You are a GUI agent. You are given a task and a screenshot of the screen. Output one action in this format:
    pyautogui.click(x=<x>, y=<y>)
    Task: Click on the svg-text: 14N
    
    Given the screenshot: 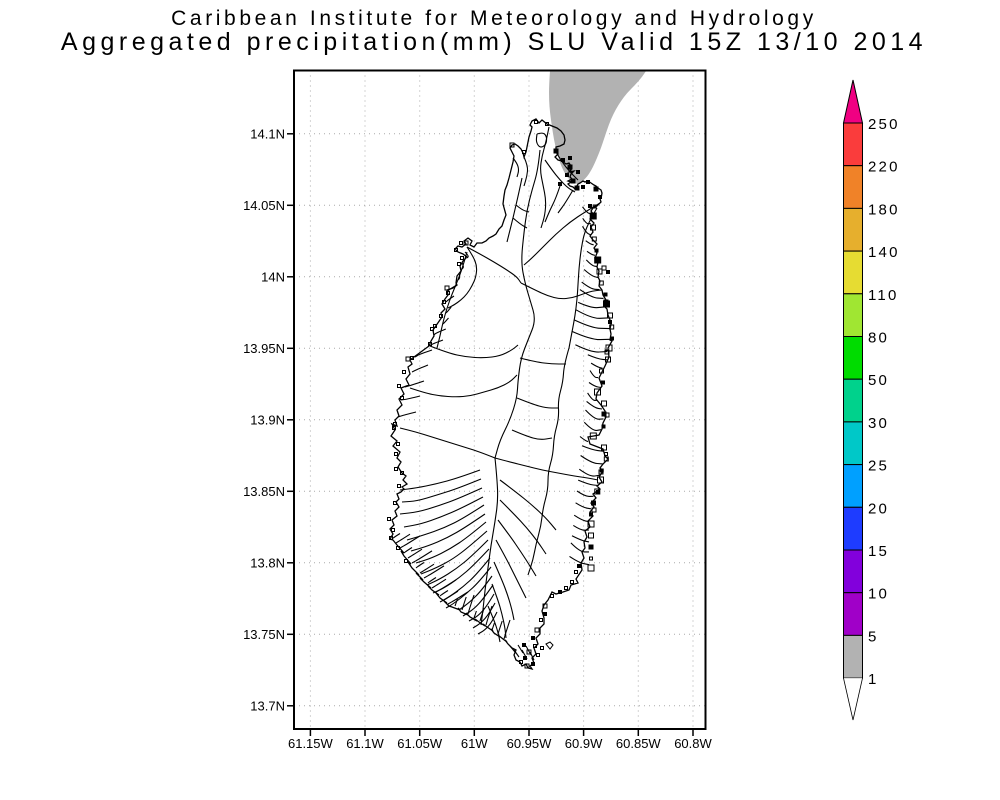 What is the action you would take?
    pyautogui.click(x=273, y=276)
    